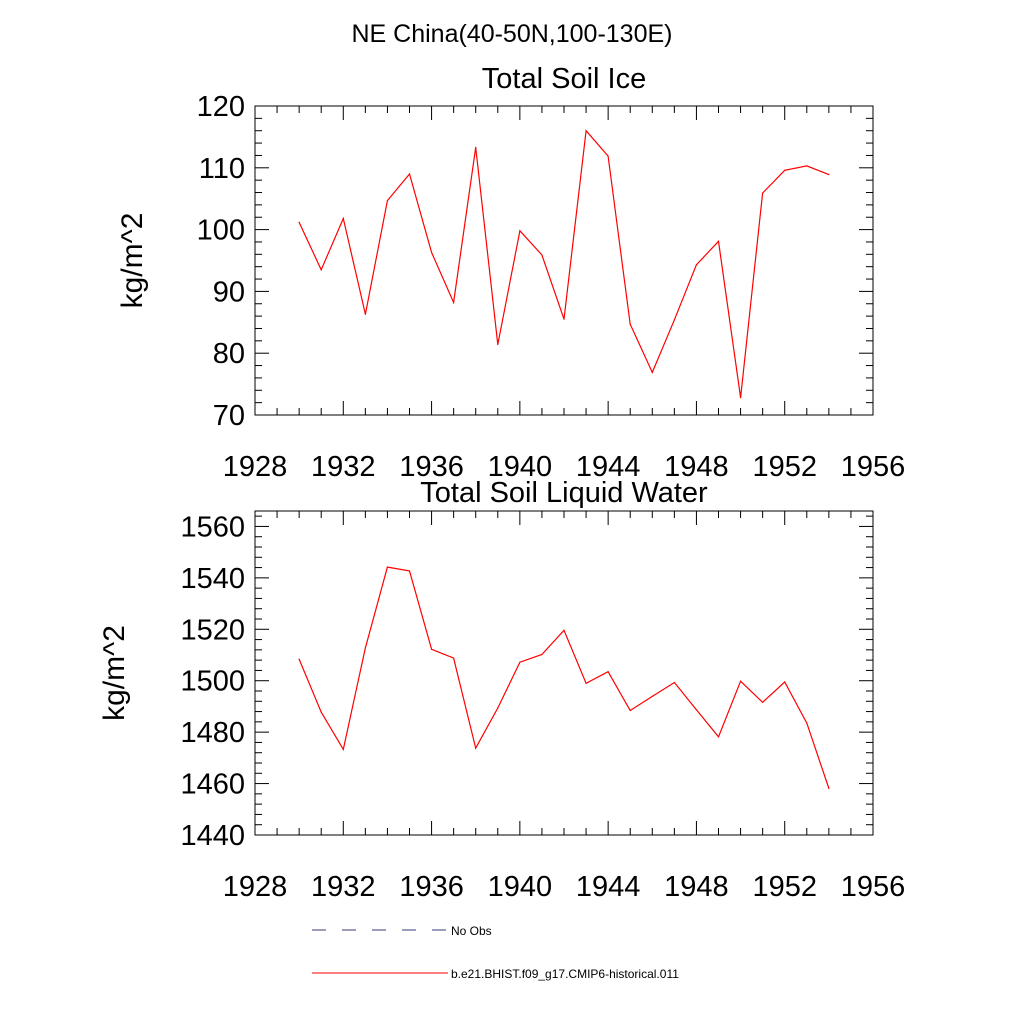 This screenshot has height=1024, width=1024. Describe the element at coordinates (229, 292) in the screenshot. I see `y-tick-label: 90` at that location.